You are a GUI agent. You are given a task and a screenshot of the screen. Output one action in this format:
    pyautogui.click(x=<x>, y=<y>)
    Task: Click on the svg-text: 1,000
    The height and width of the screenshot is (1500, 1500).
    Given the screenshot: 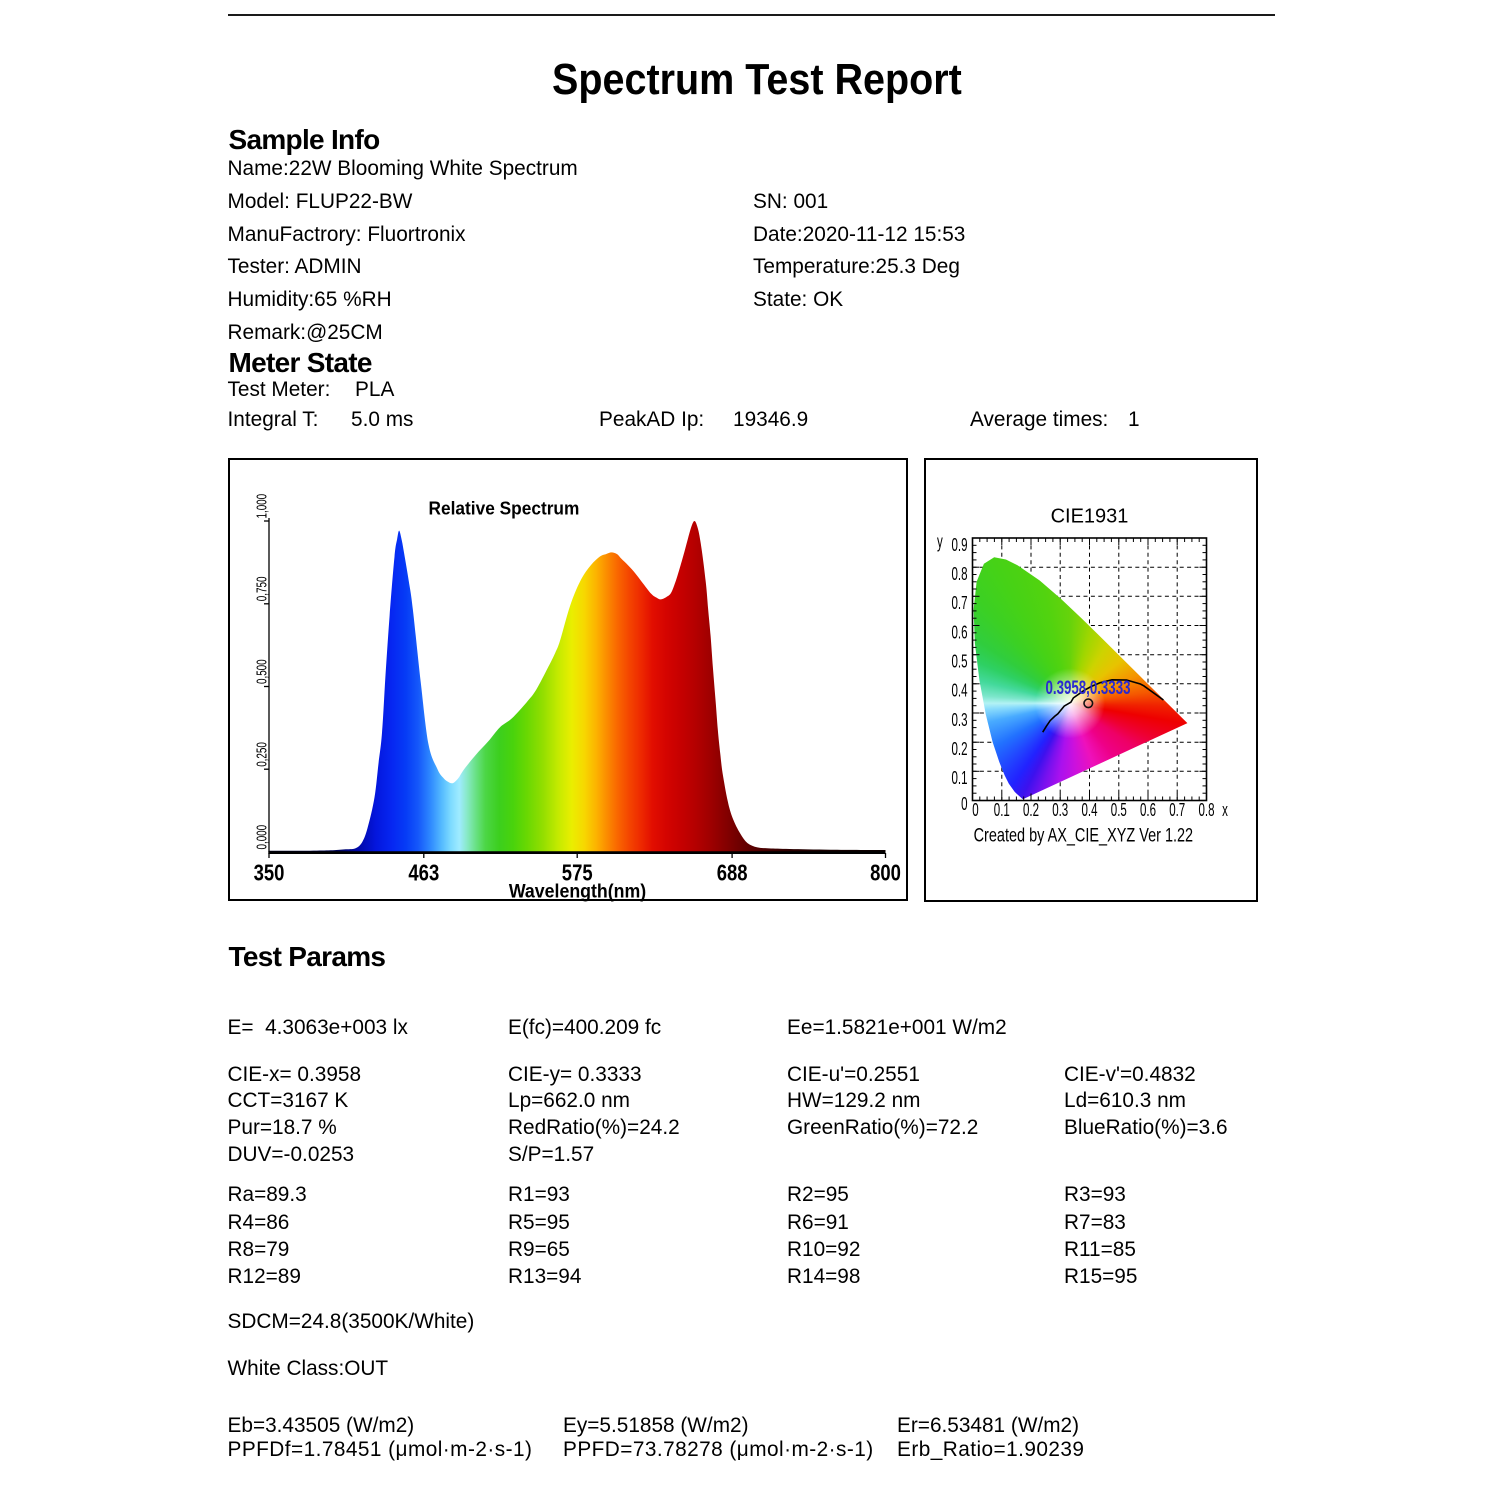 What is the action you would take?
    pyautogui.click(x=262, y=506)
    